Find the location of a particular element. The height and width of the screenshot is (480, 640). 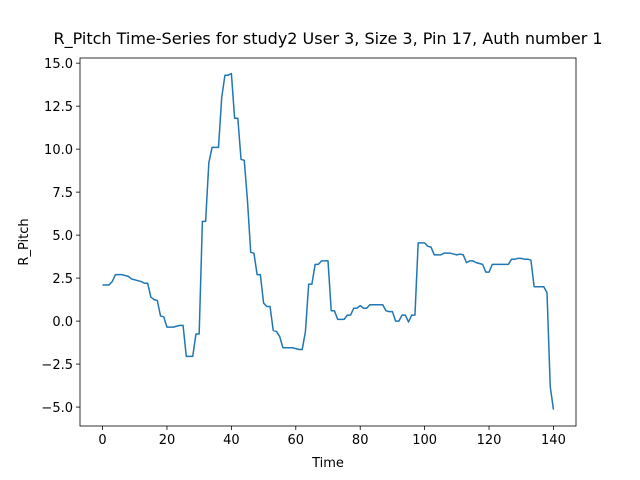

y-tick-label: 15.0 is located at coordinates (58, 64).